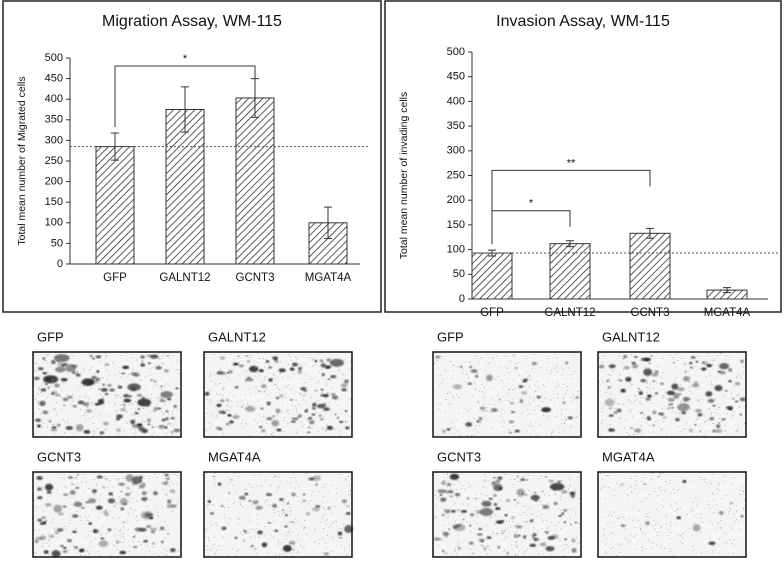 This screenshot has width=784, height=564. What do you see at coordinates (456, 126) in the screenshot?
I see `y-tick-label: 350` at bounding box center [456, 126].